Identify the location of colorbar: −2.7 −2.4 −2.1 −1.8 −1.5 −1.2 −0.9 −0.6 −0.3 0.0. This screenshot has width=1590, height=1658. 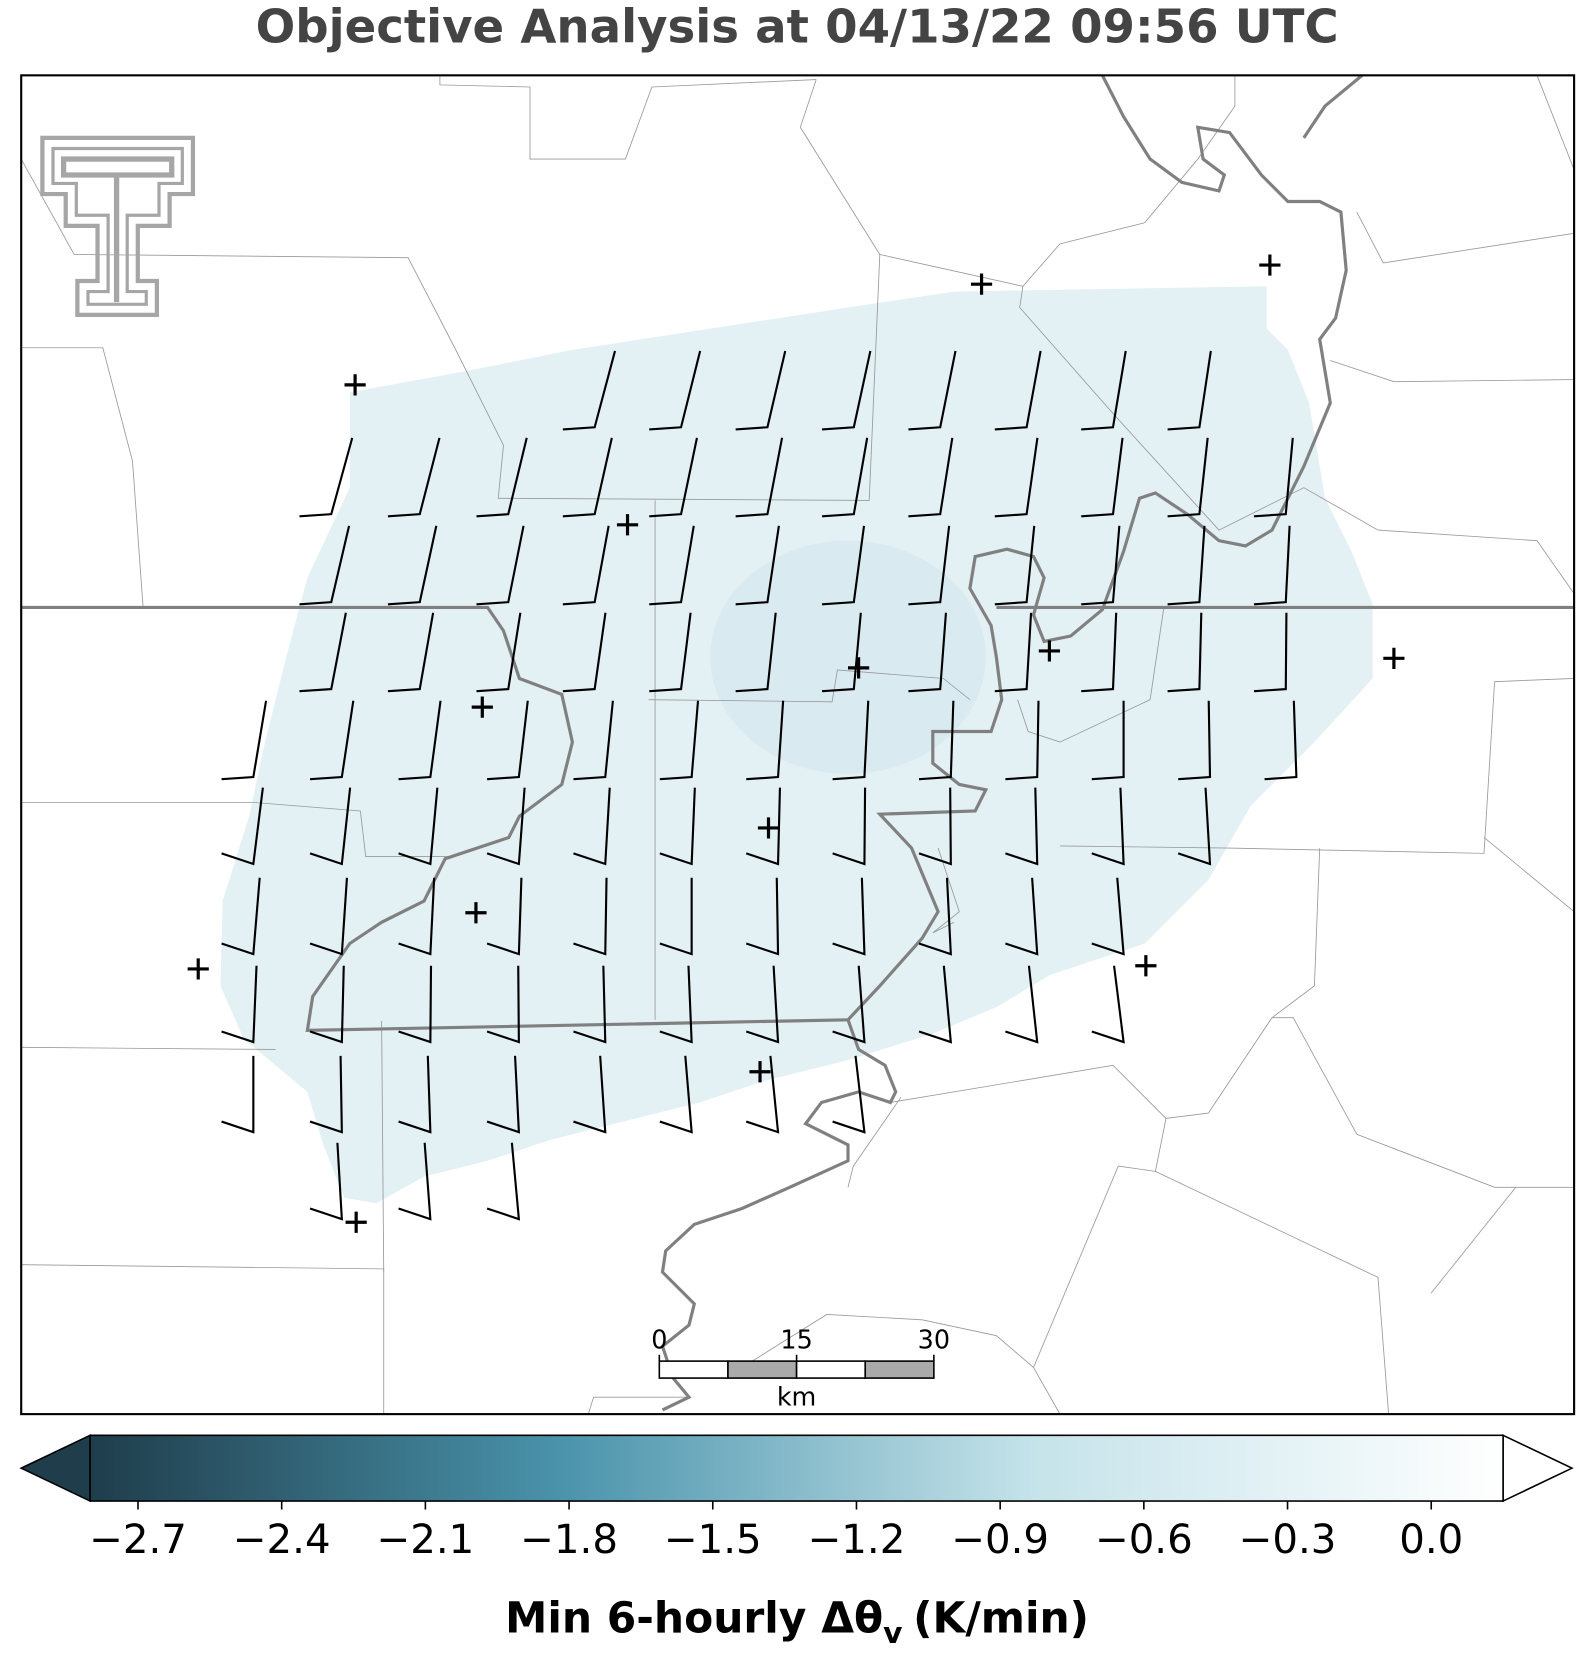
(796, 1498).